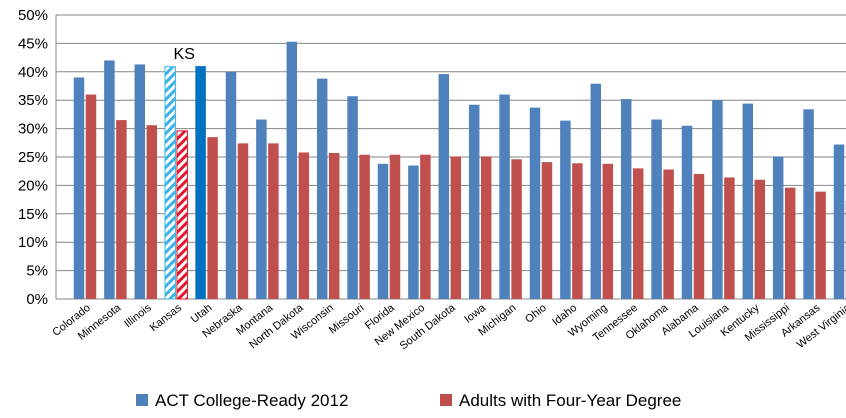 The height and width of the screenshot is (418, 846). What do you see at coordinates (570, 400) in the screenshot?
I see `legend-item-degree-label: Adults with Four-Year Degree` at bounding box center [570, 400].